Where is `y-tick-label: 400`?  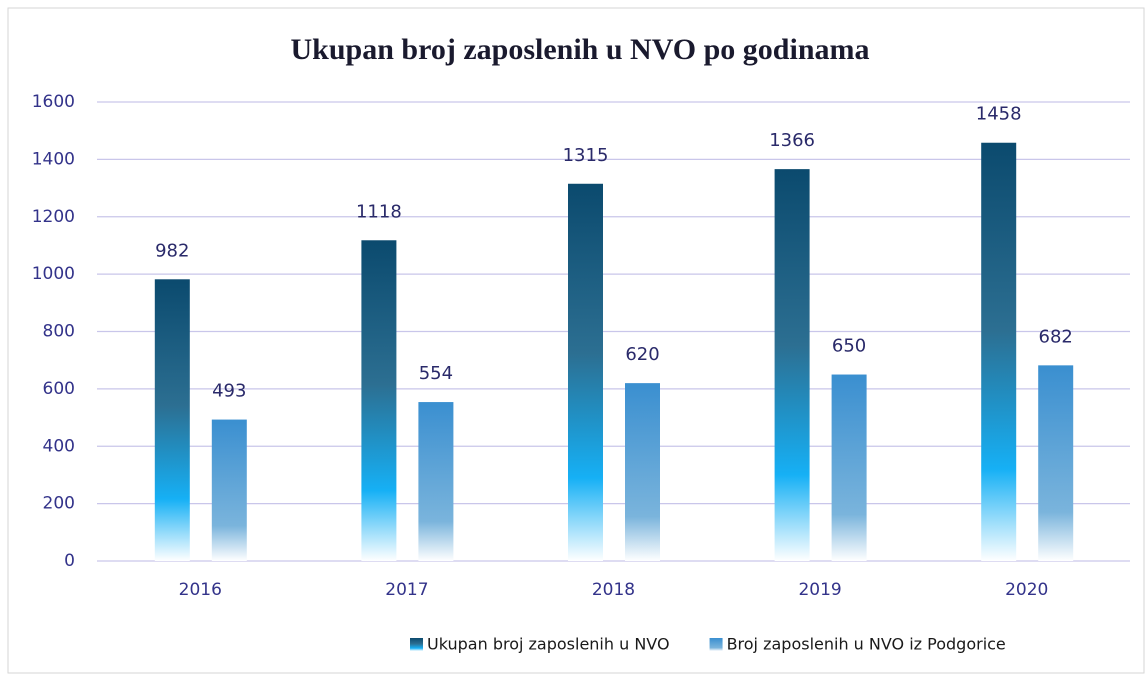 y-tick-label: 400 is located at coordinates (59, 446).